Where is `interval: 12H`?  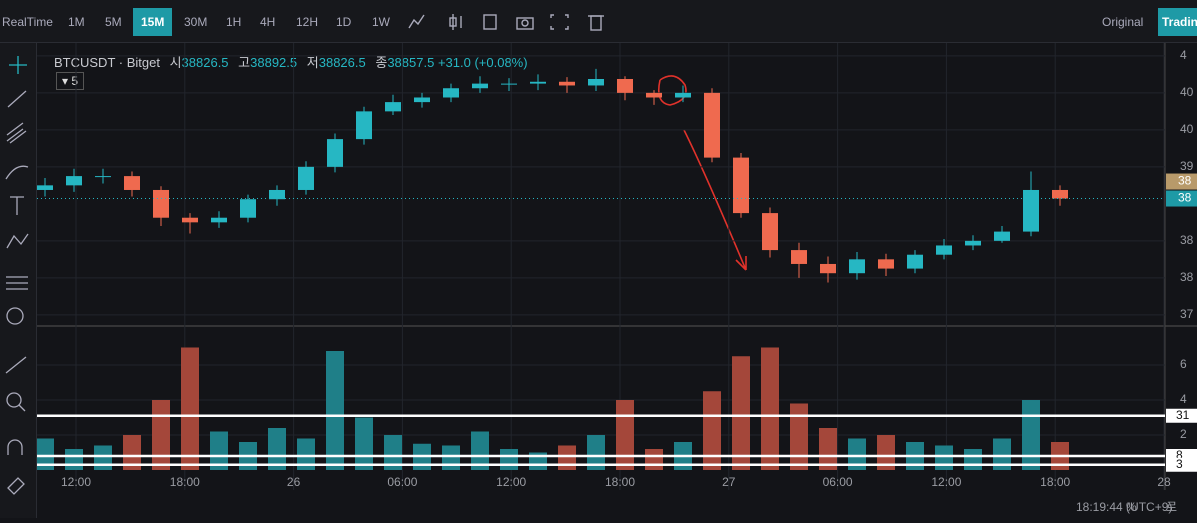 interval: 12H is located at coordinates (307, 22).